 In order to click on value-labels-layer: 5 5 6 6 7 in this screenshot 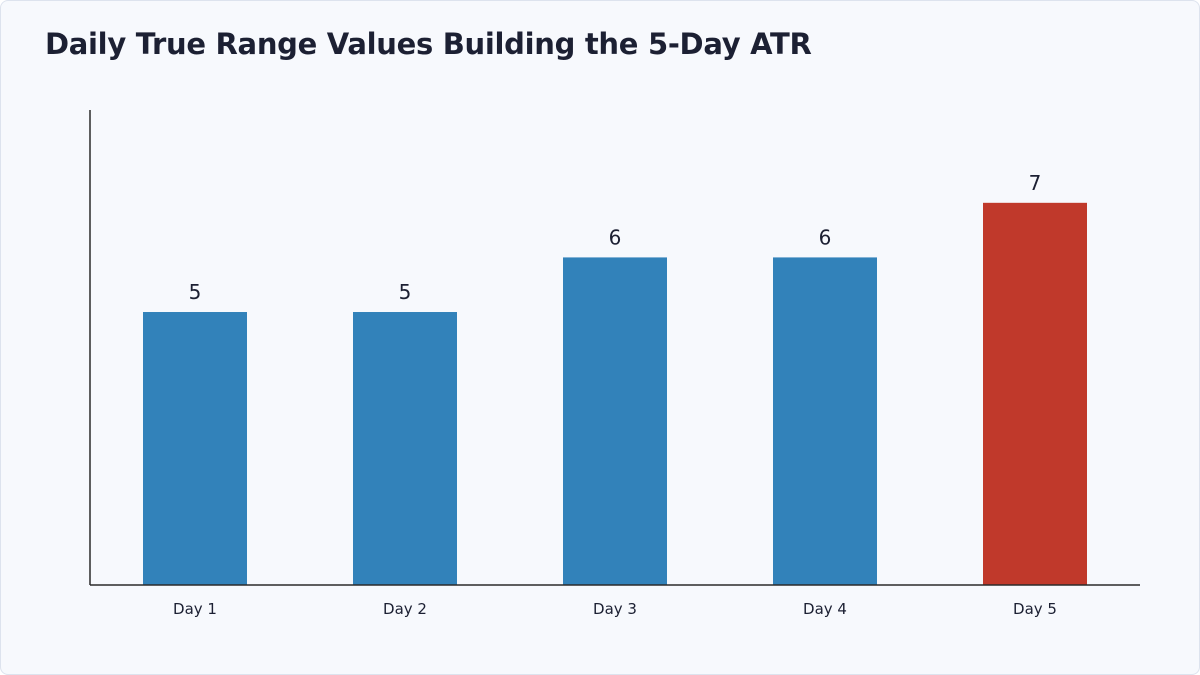, I will do `click(615, 237)`.